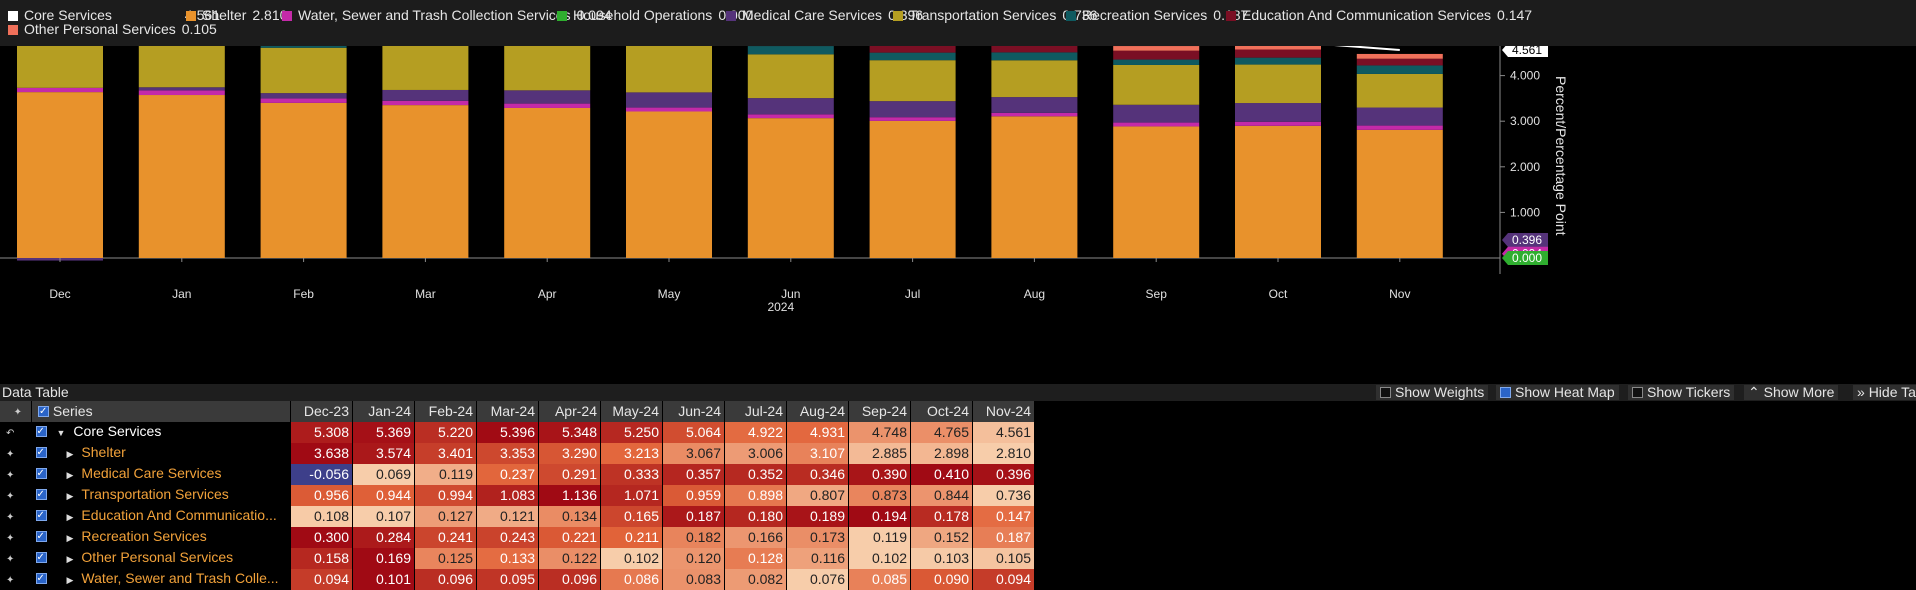 The image size is (1916, 590). I want to click on value-cell: 4.765, so click(942, 432).